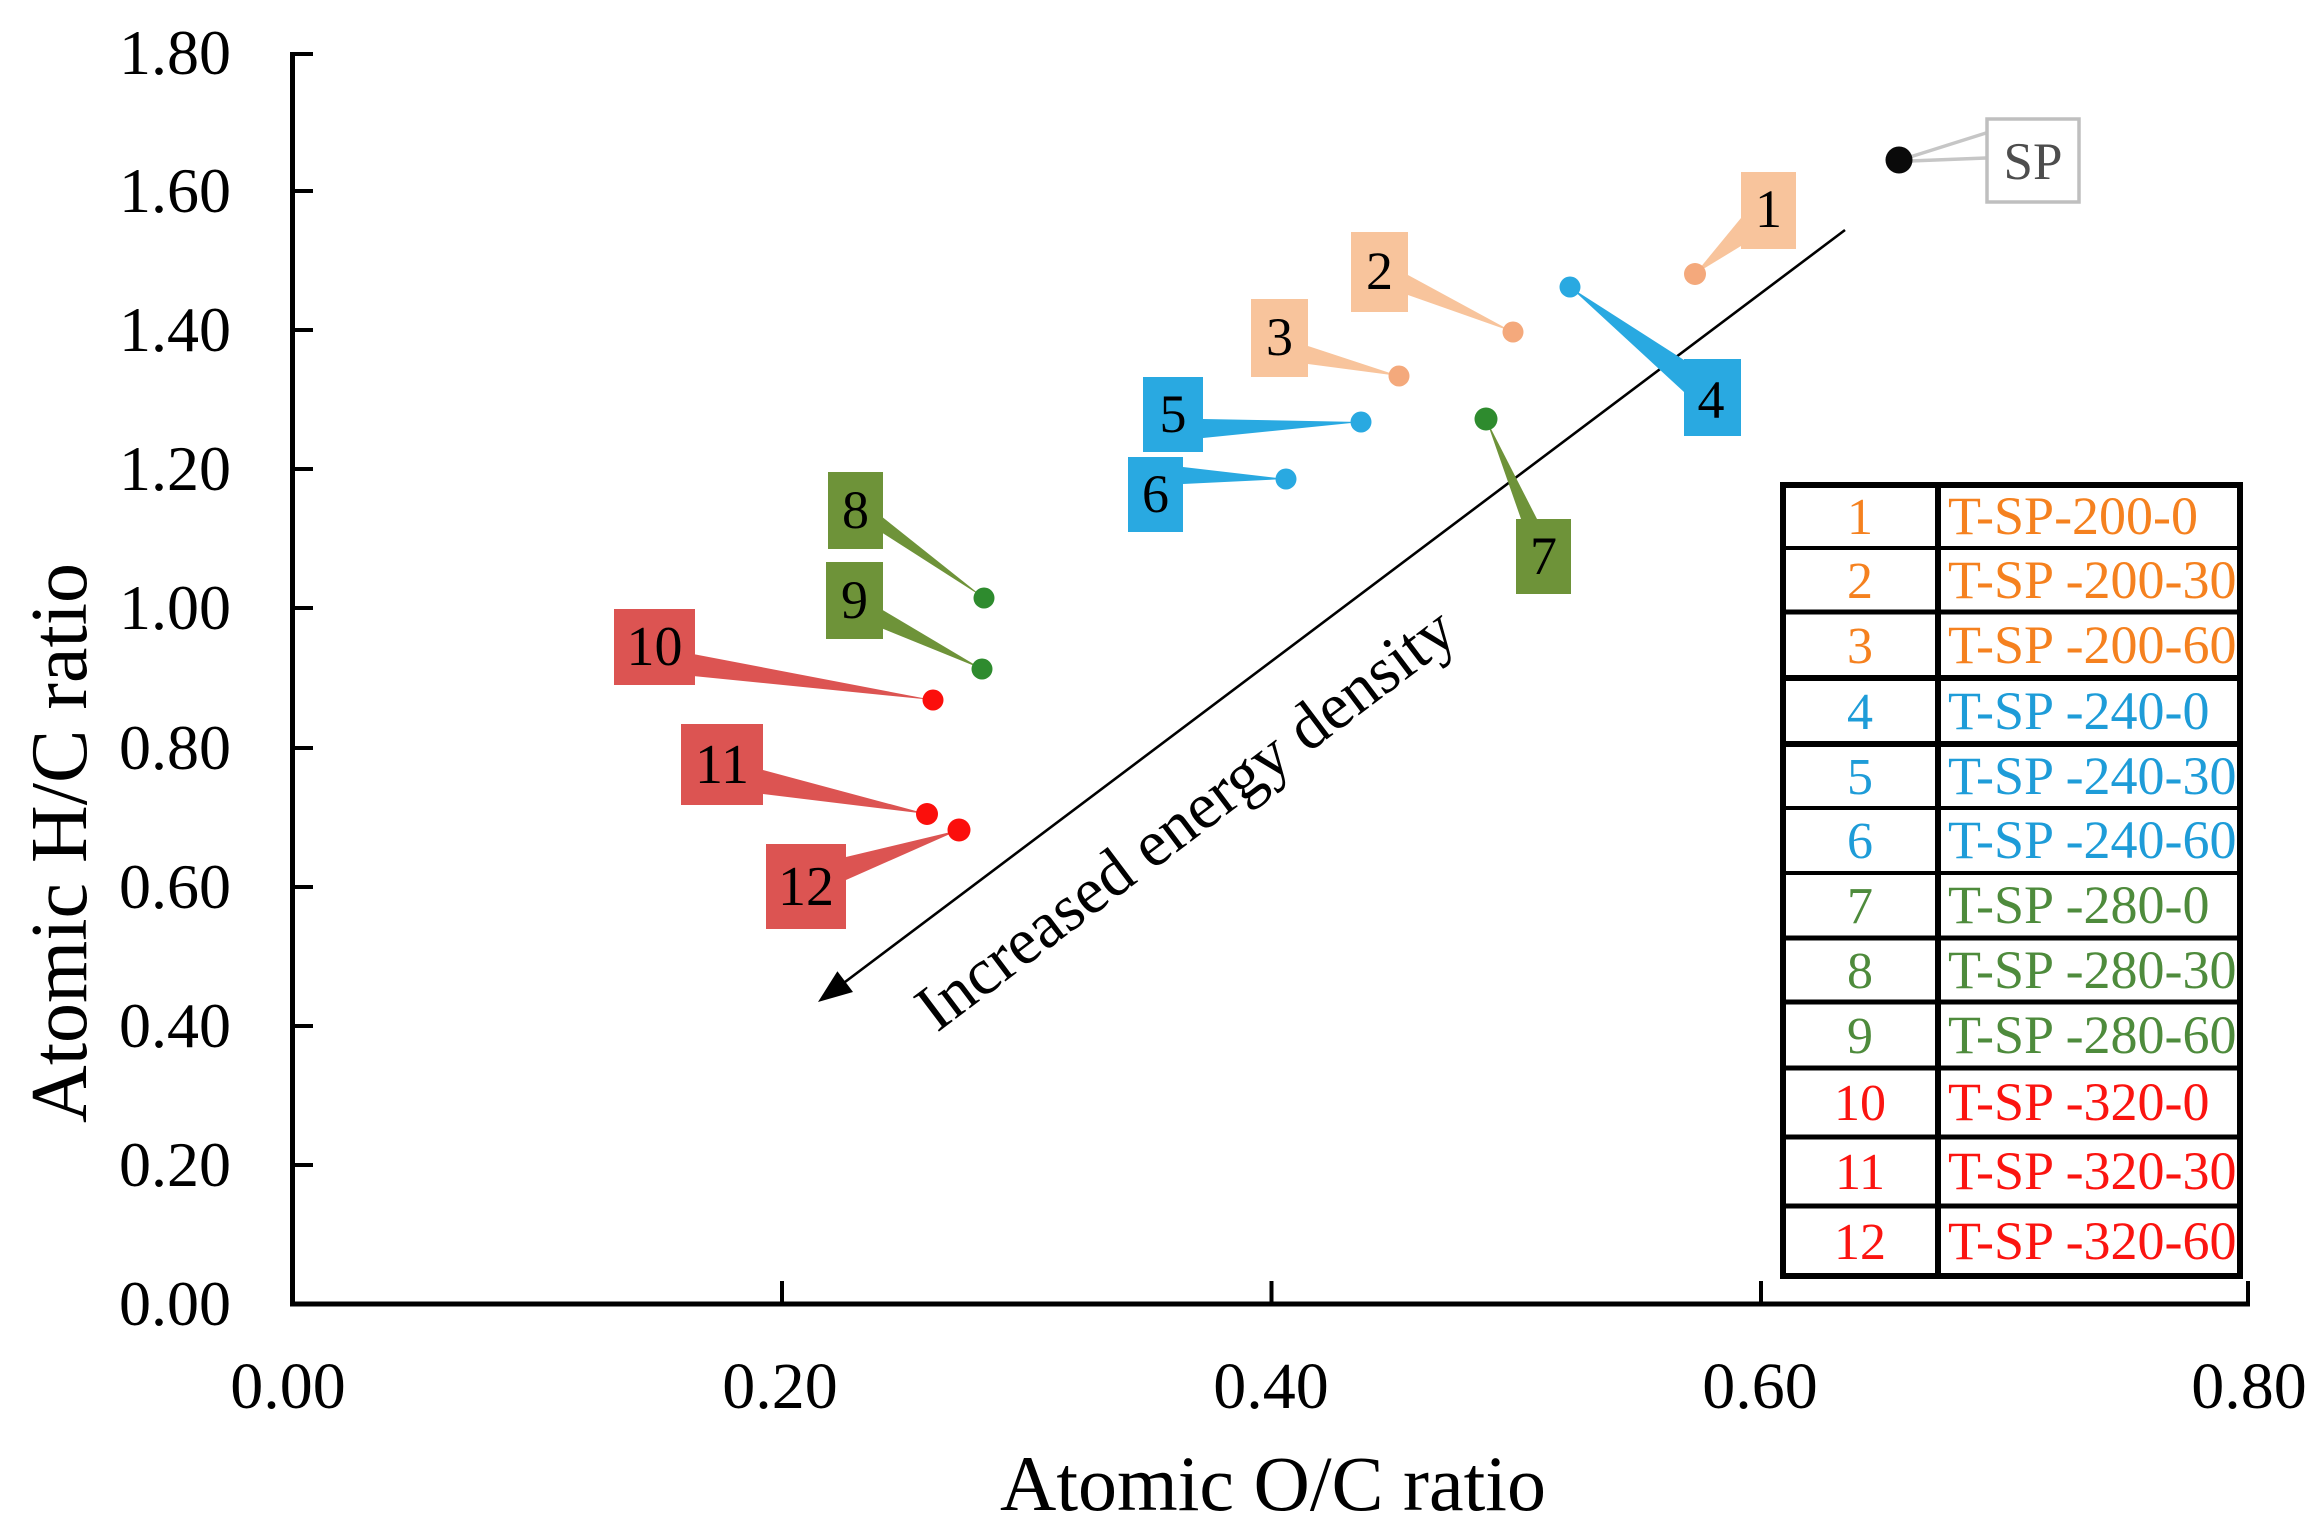 The width and height of the screenshot is (2323, 1531). What do you see at coordinates (60, 843) in the screenshot?
I see `svg-text: Atomic H/C ratio` at bounding box center [60, 843].